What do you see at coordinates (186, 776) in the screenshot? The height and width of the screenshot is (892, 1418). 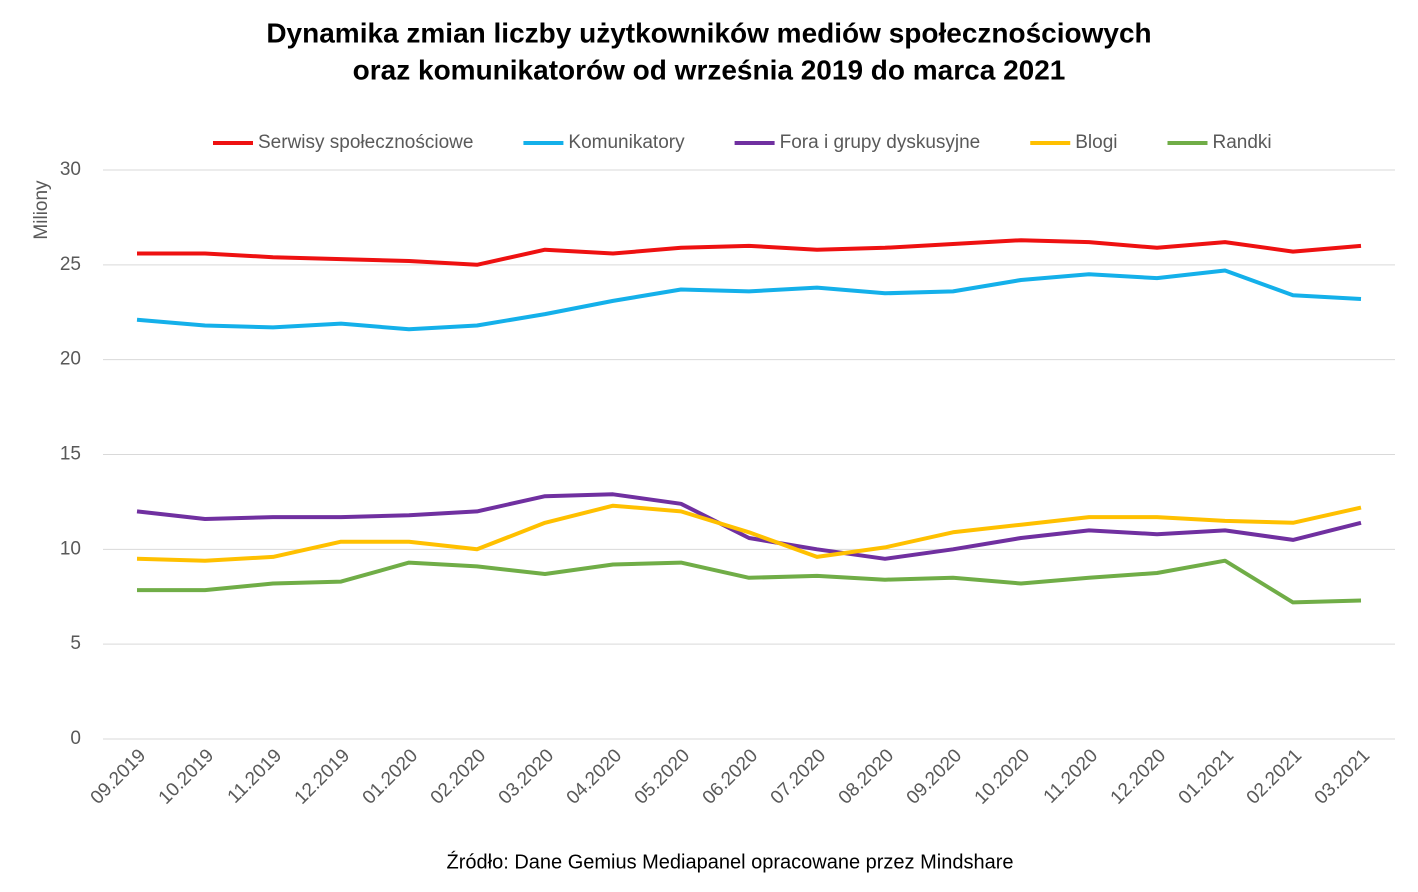 I see `x-tick-label: 10.2019` at bounding box center [186, 776].